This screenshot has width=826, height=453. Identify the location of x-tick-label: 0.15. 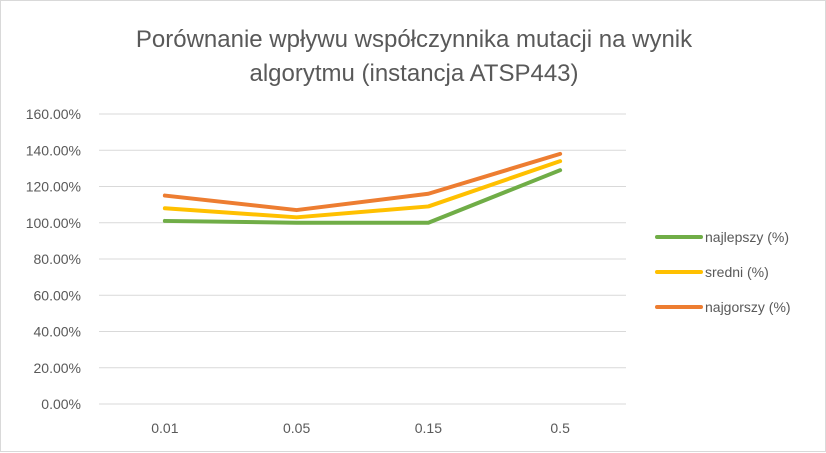
(428, 428).